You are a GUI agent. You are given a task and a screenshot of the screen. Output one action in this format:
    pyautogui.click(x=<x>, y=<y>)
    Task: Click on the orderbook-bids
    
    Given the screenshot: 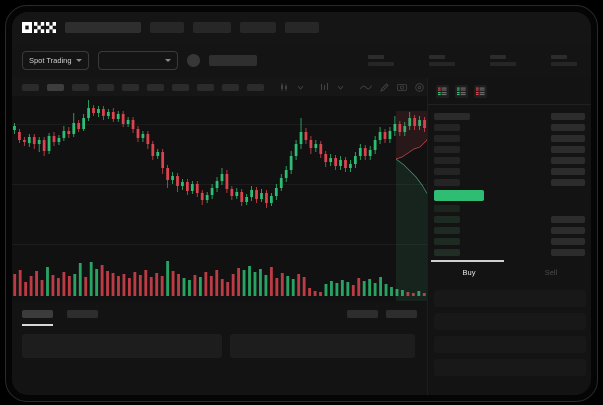 What is the action you would take?
    pyautogui.click(x=509, y=230)
    